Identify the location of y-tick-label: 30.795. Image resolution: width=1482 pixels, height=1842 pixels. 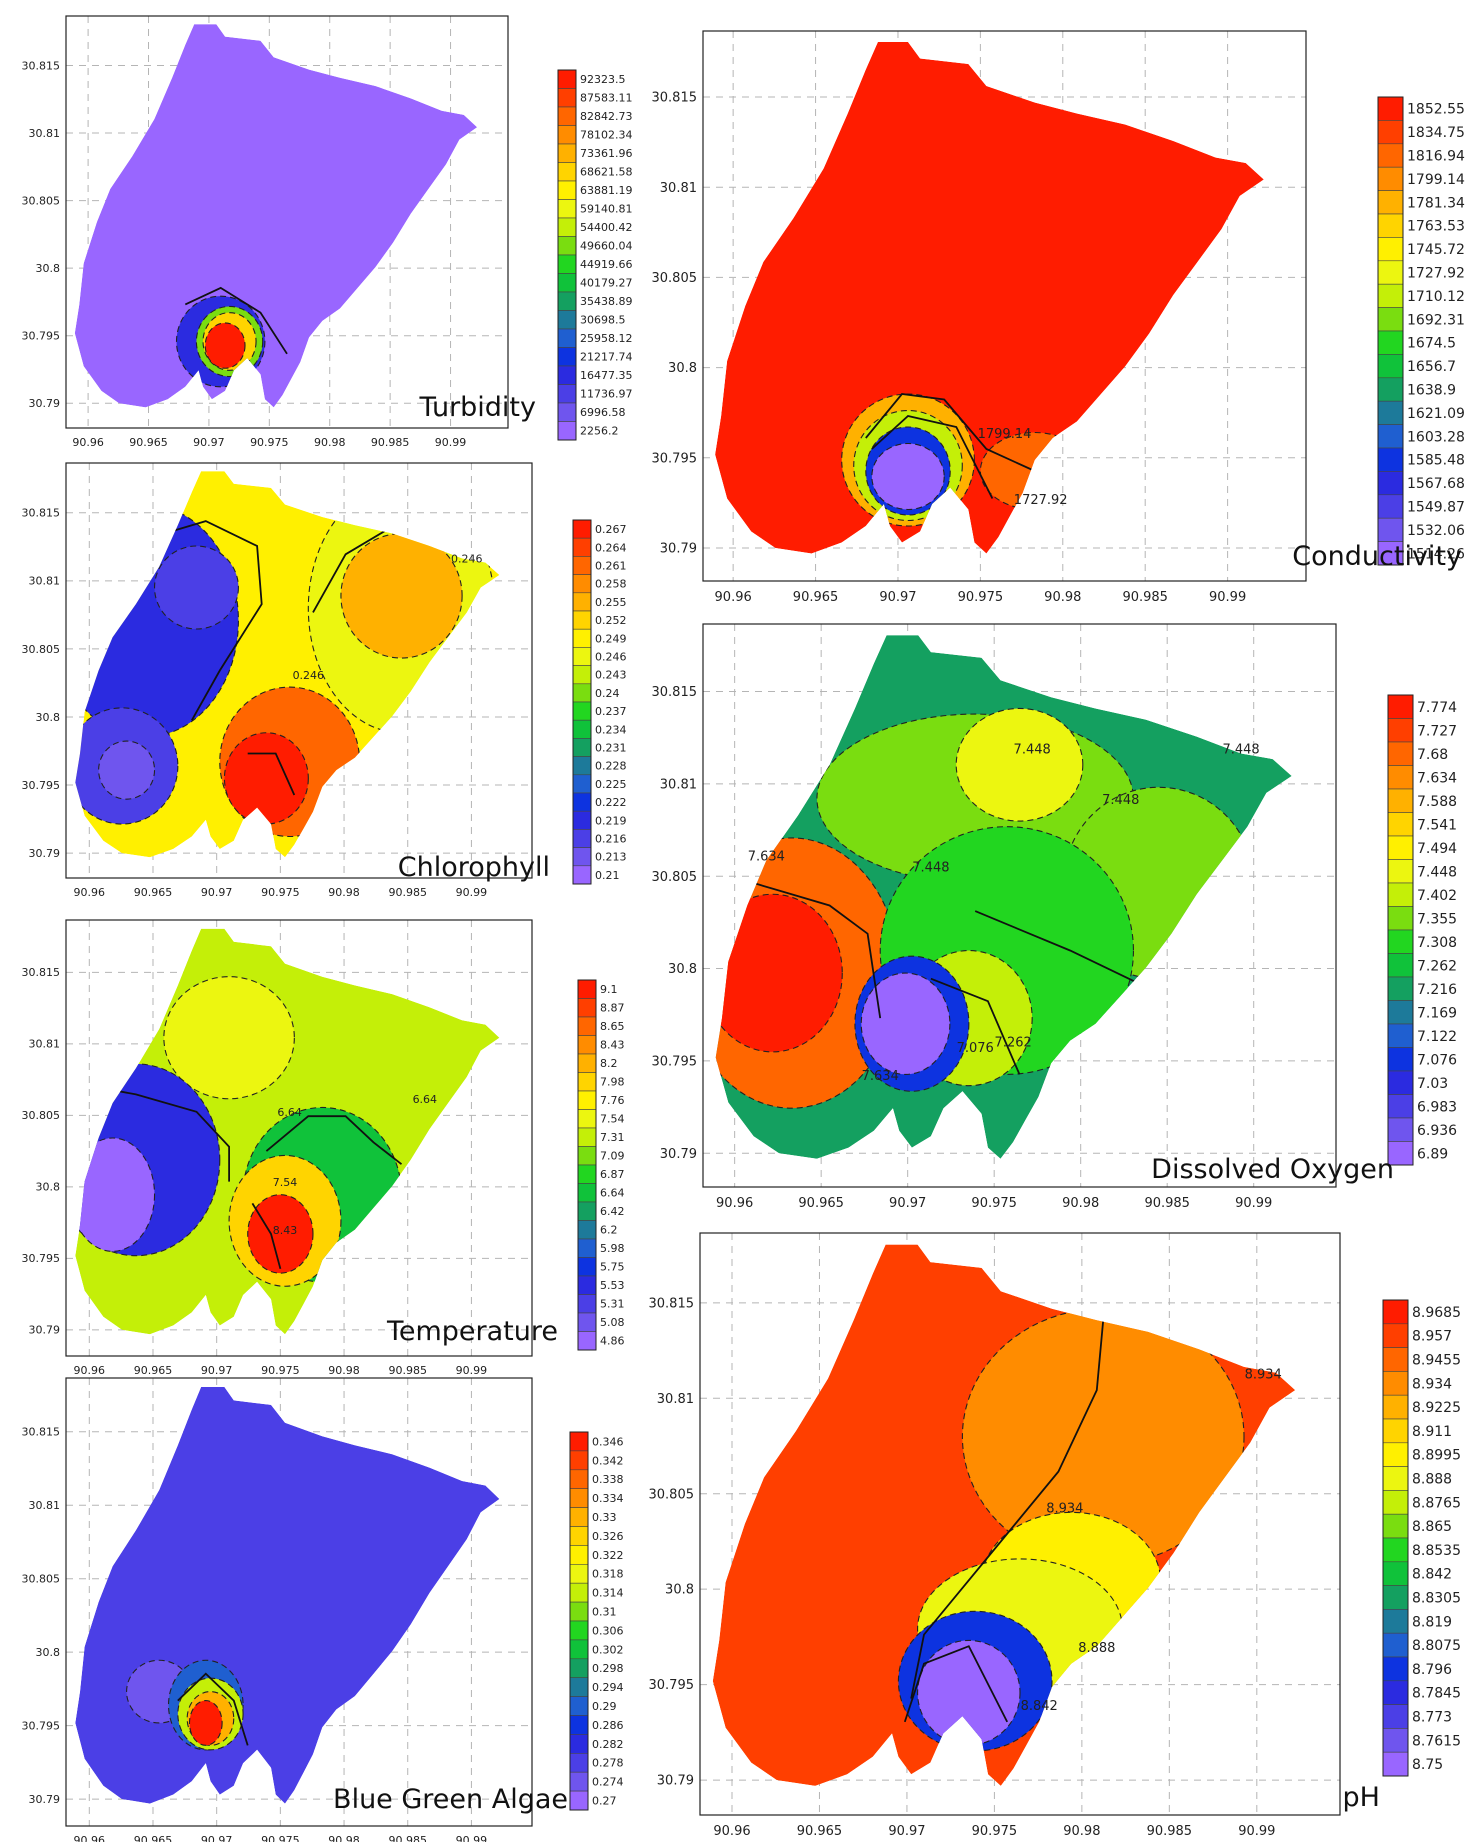
(41, 1258).